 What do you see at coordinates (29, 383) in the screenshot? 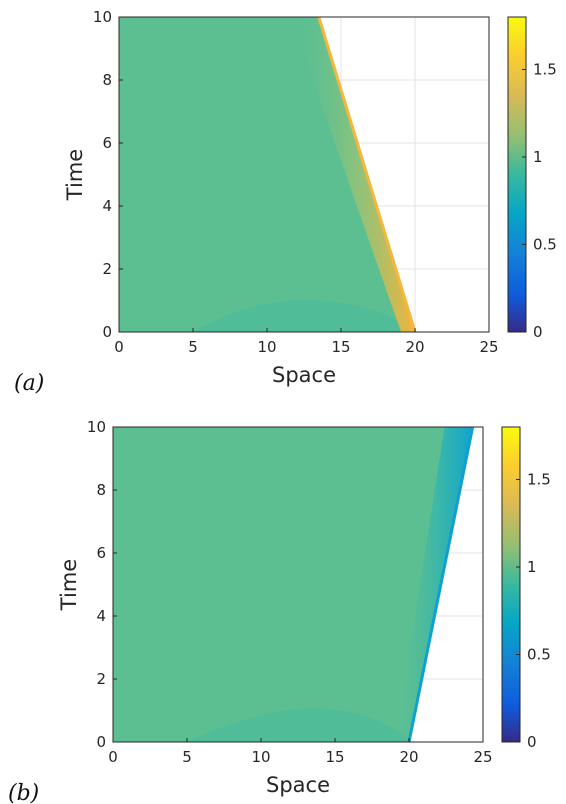
I see `panel-label: (a)` at bounding box center [29, 383].